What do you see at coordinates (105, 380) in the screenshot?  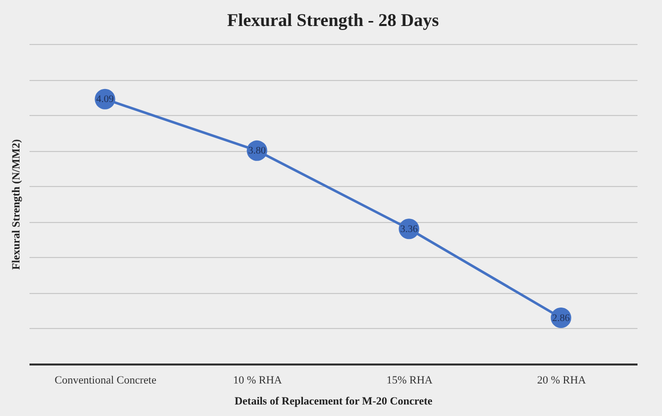 I see `x-tick-label: Conventional Concrete` at bounding box center [105, 380].